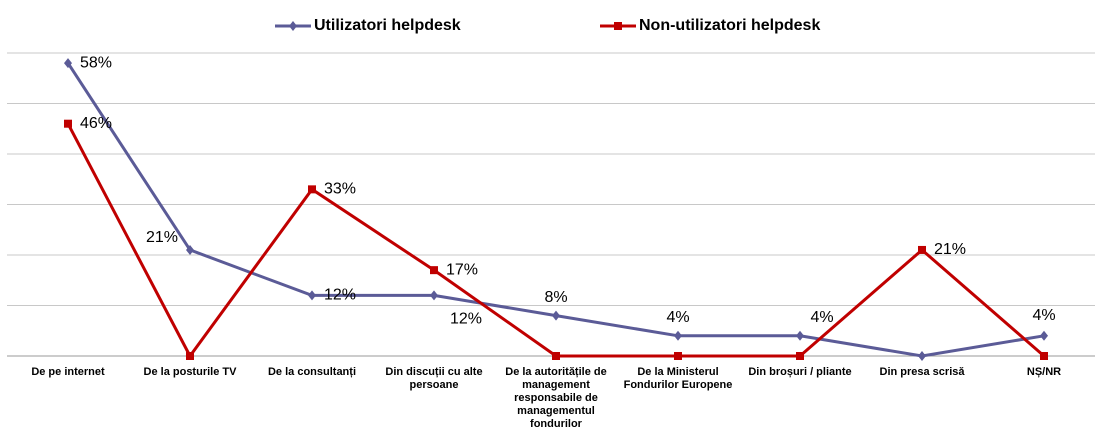 The width and height of the screenshot is (1103, 434). I want to click on data-label: 58%, so click(96, 62).